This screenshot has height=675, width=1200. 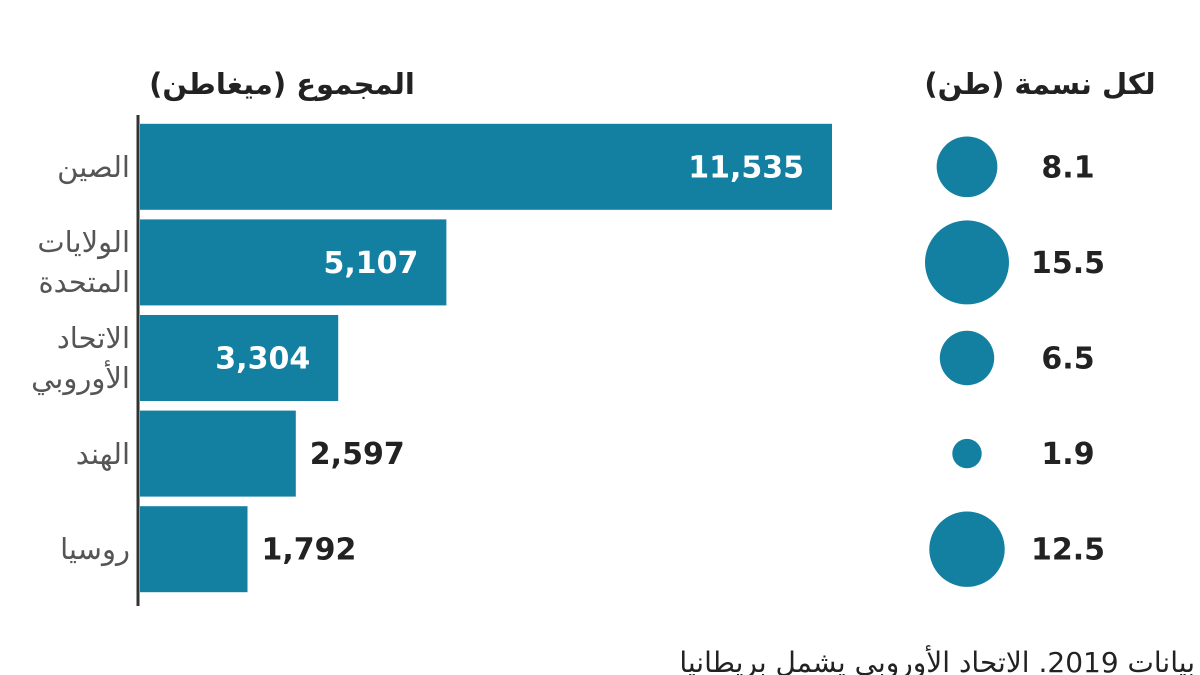 I want to click on category-label: الصين, so click(x=93, y=166).